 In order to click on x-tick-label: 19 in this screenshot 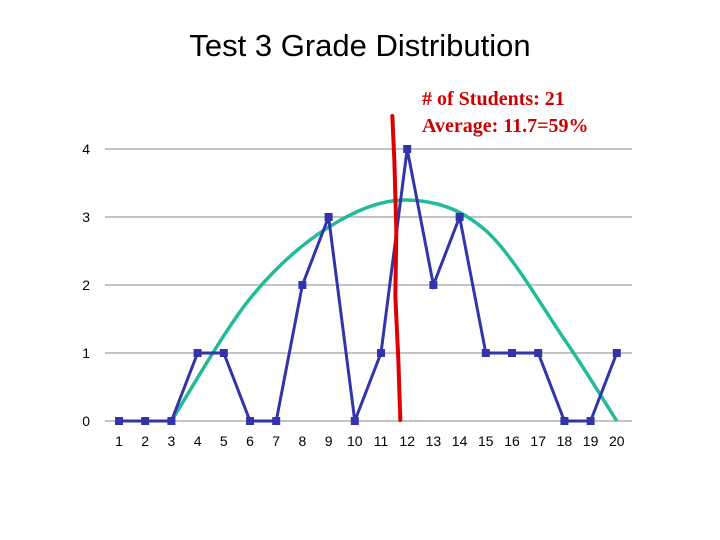, I will do `click(591, 441)`.